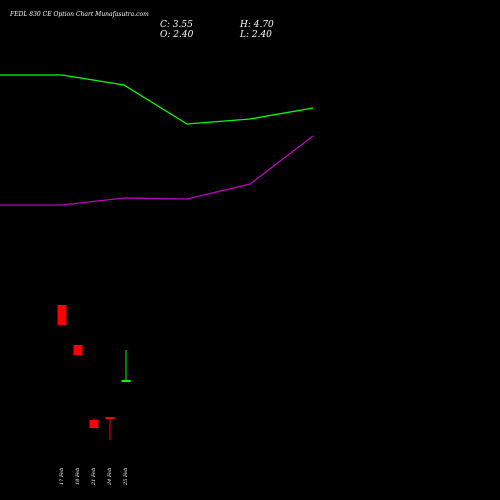  I want to click on candle-21-feb, so click(94, 423).